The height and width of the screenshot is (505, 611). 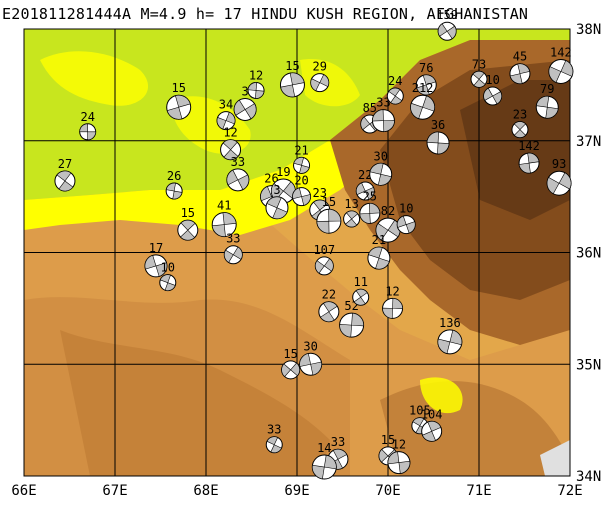 What do you see at coordinates (87, 117) in the screenshot?
I see `depth-label: 24` at bounding box center [87, 117].